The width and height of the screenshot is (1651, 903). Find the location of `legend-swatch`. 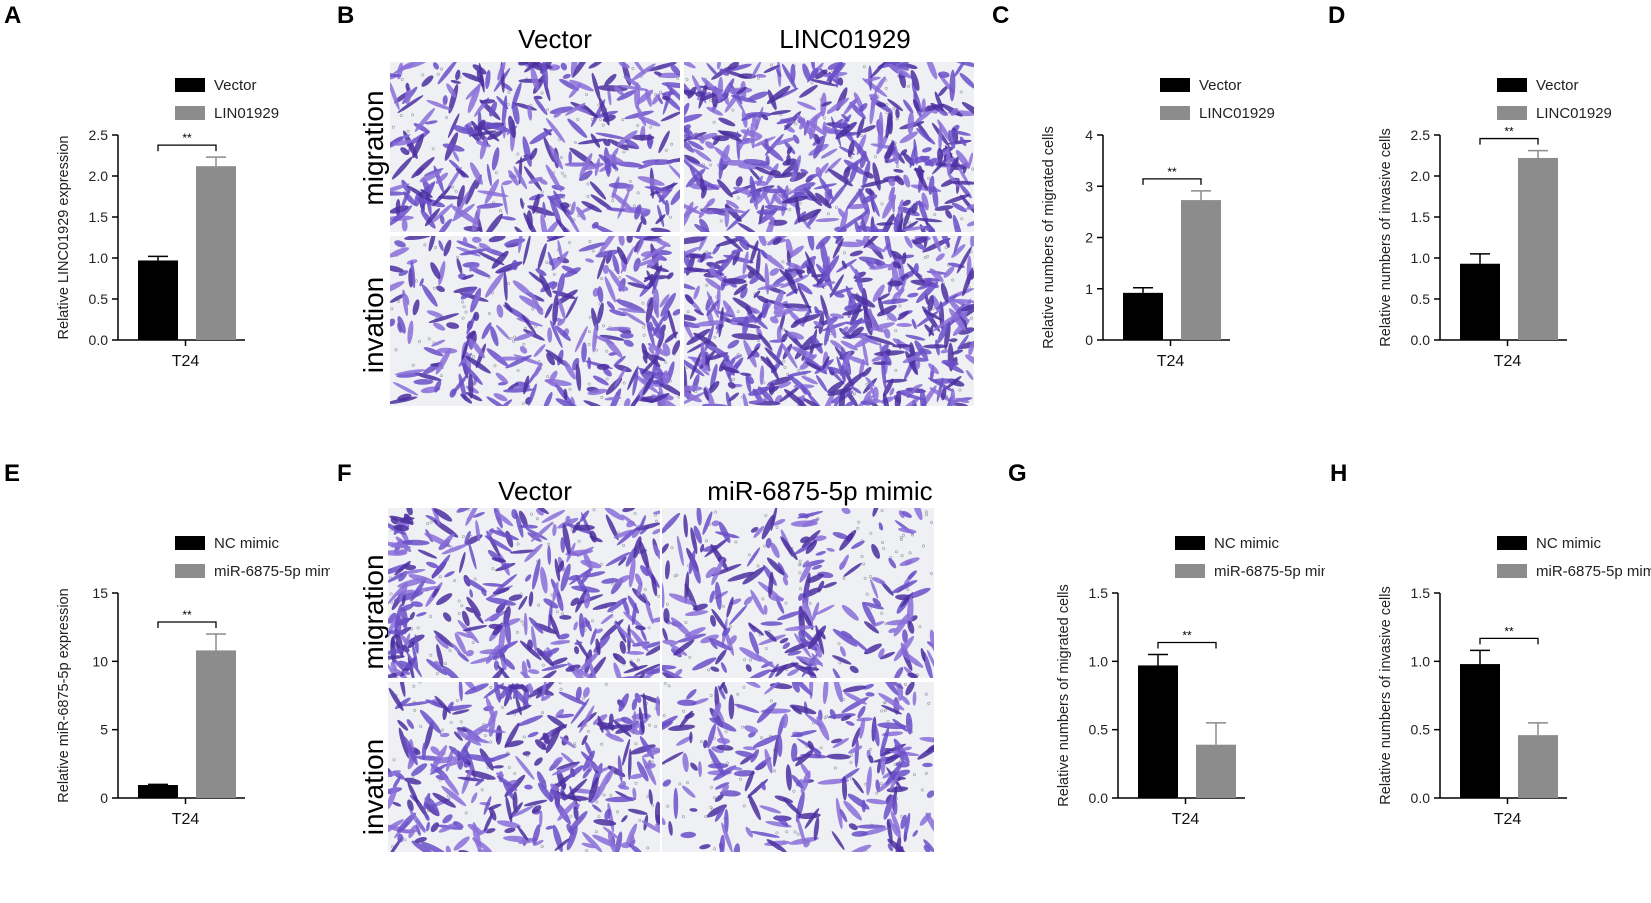

legend-swatch is located at coordinates (1512, 113).